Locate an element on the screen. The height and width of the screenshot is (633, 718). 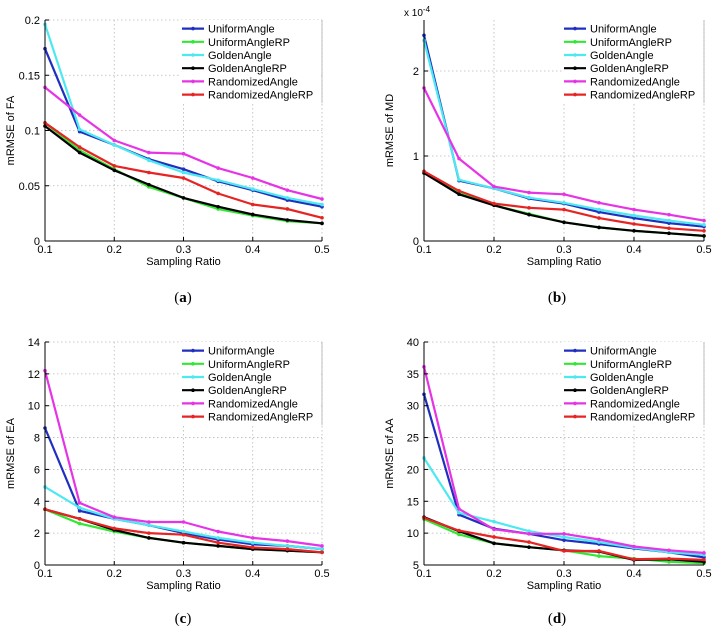
y-tick-label: 25 is located at coordinates (413, 439).